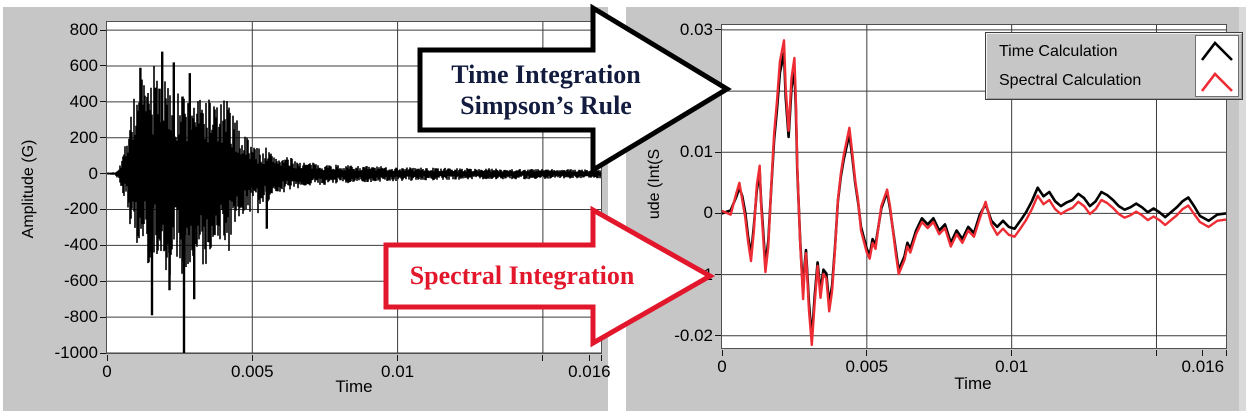  Describe the element at coordinates (1216, 51) in the screenshot. I see `time-calculation-line-sample-icon` at that location.